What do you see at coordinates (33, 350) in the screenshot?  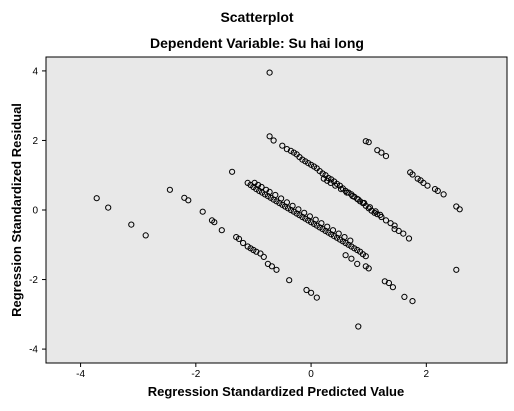 I see `y-tick-label: -4` at bounding box center [33, 350].